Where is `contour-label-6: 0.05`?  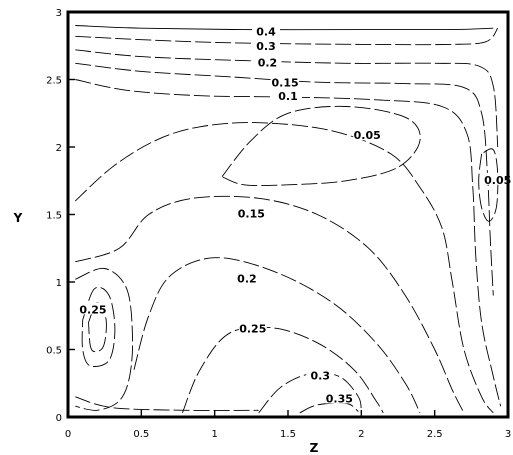
contour-label-6: 0.05 is located at coordinates (497, 180).